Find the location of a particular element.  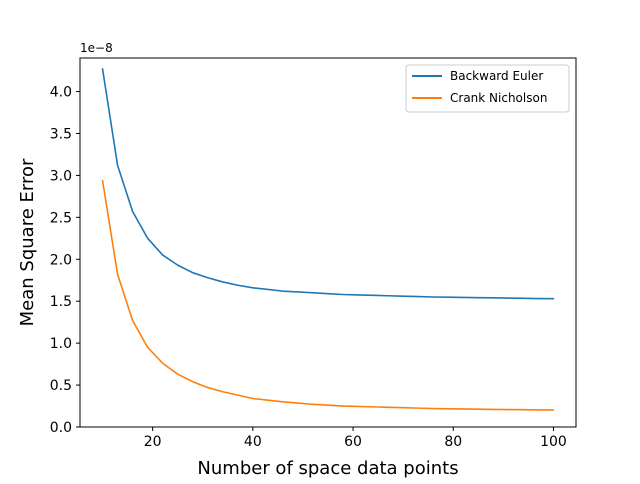

y-axis-label: Mean Square Error is located at coordinates (27, 242).